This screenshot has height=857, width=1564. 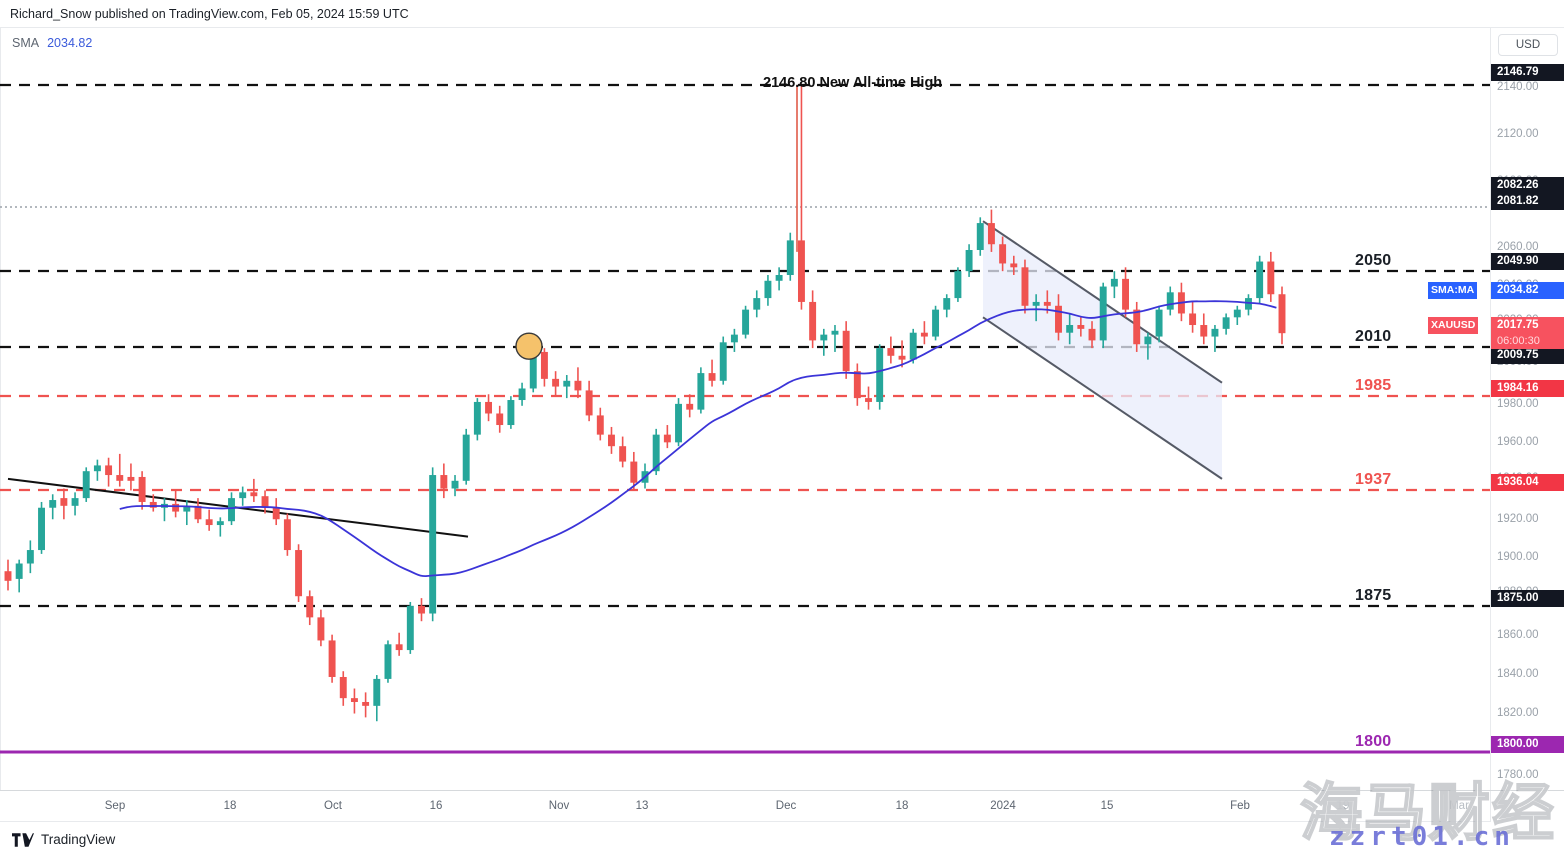 I want to click on tradingview-logo: TradingView, so click(x=63, y=839).